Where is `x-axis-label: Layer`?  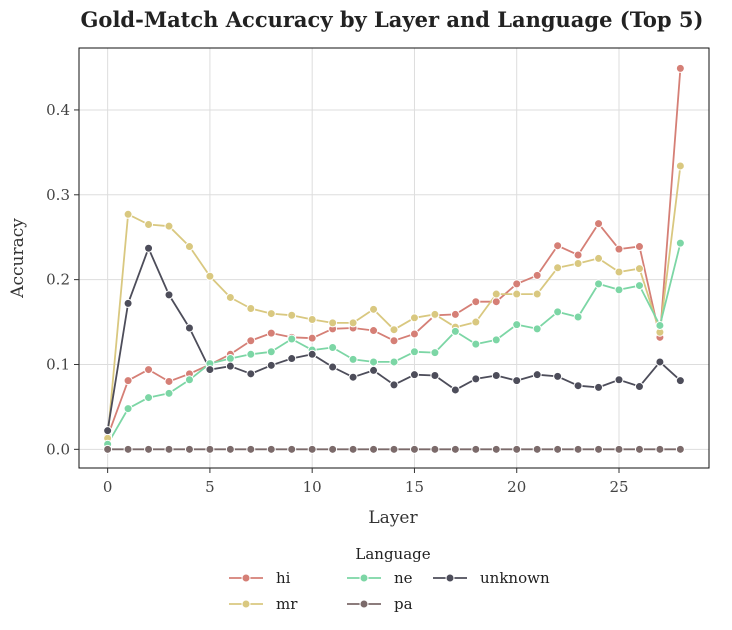 x-axis-label: Layer is located at coordinates (393, 518).